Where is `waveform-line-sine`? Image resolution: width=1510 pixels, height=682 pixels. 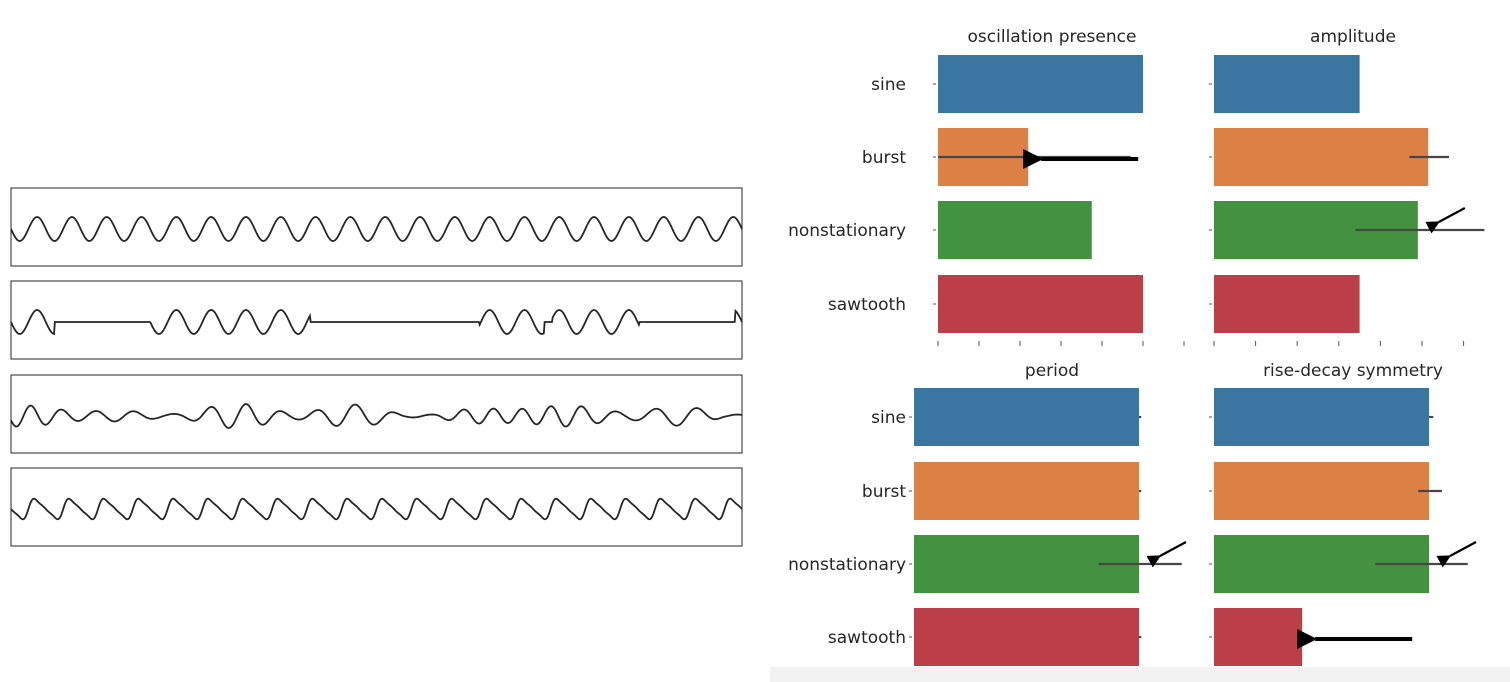
waveform-line-sine is located at coordinates (376, 229).